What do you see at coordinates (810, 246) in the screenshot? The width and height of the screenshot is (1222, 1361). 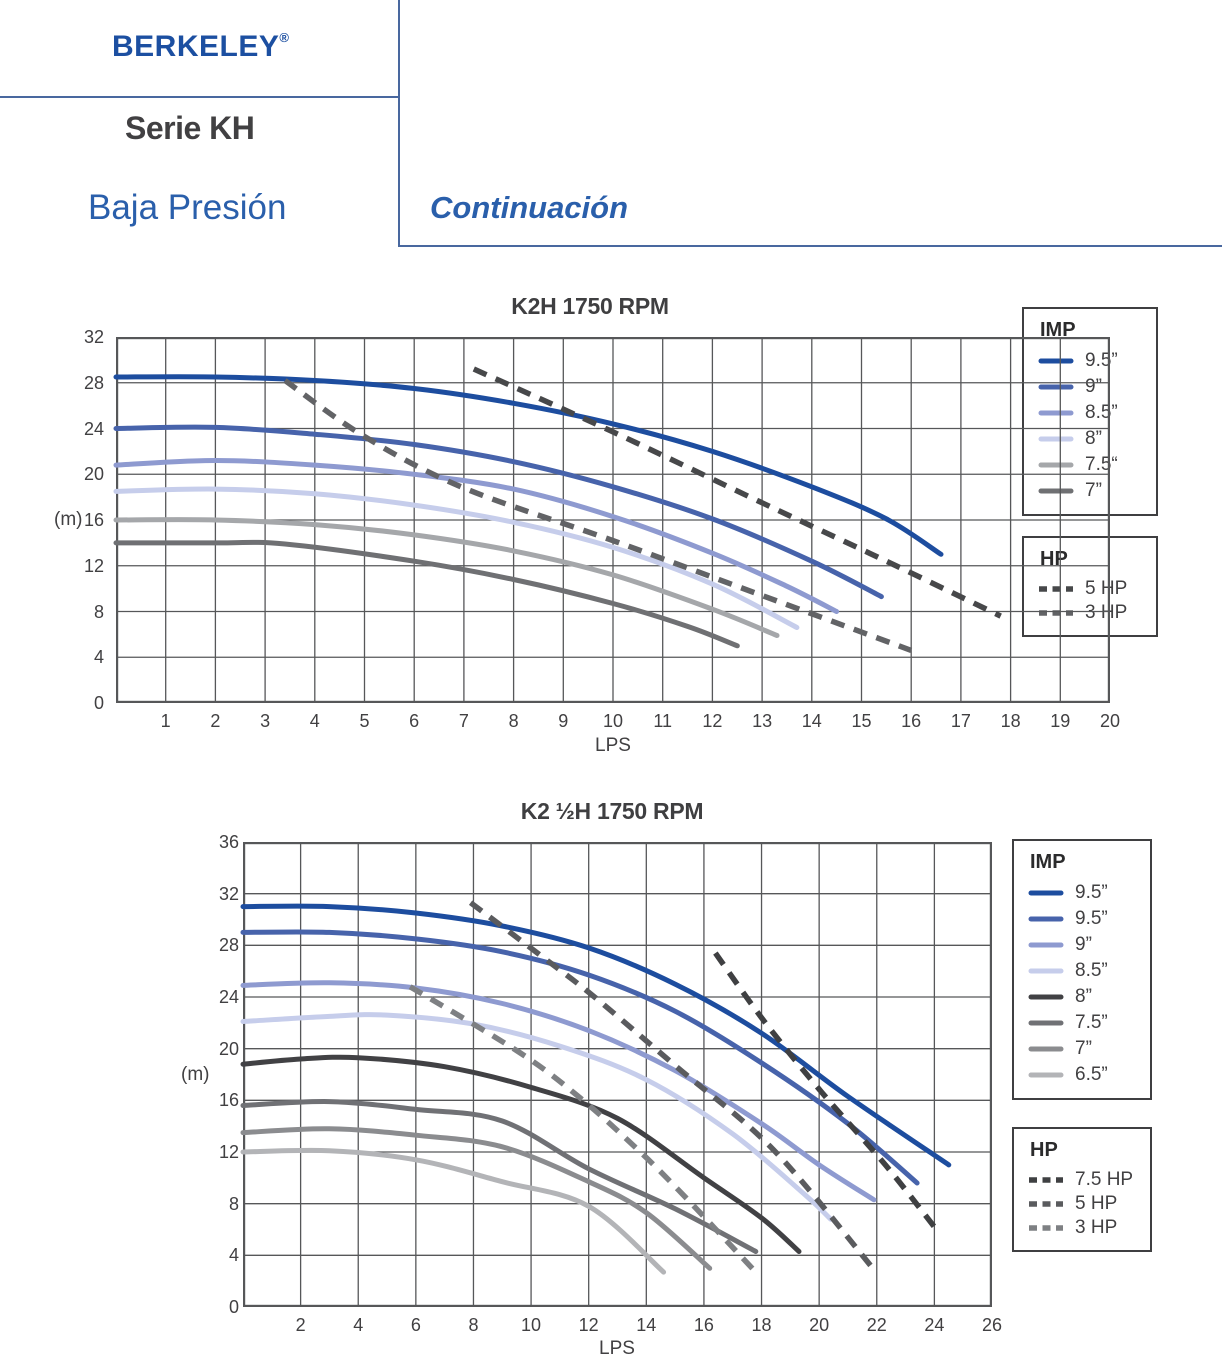 I see `continuation-rule` at bounding box center [810, 246].